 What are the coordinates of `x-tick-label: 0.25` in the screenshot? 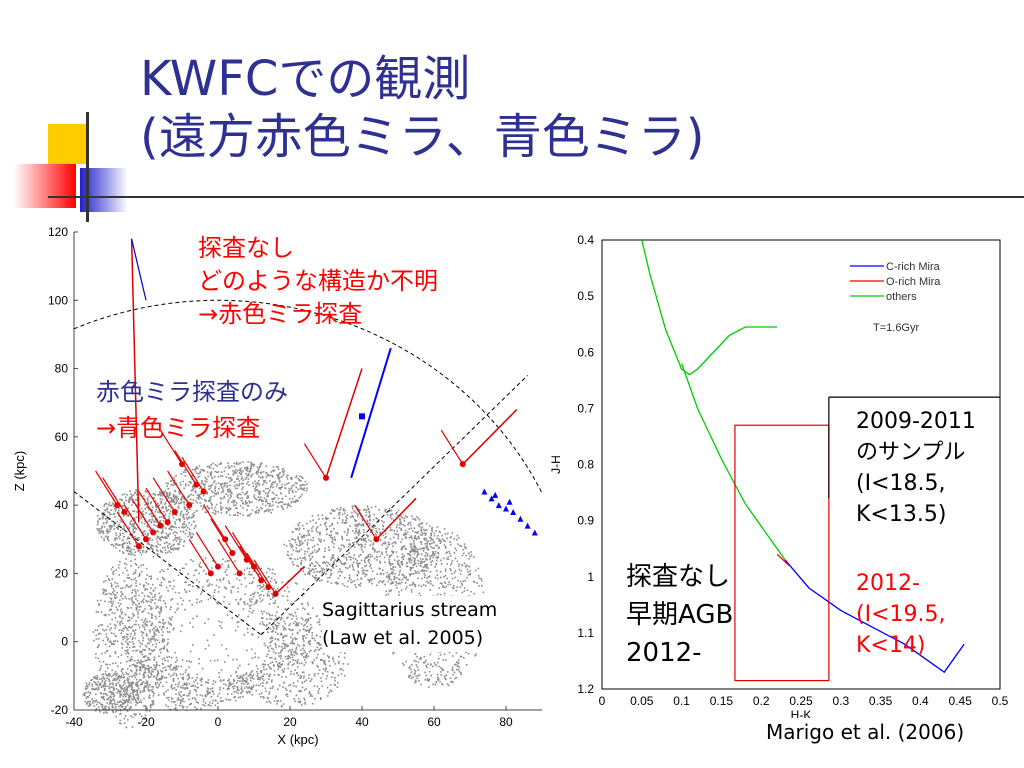 It's located at (801, 701).